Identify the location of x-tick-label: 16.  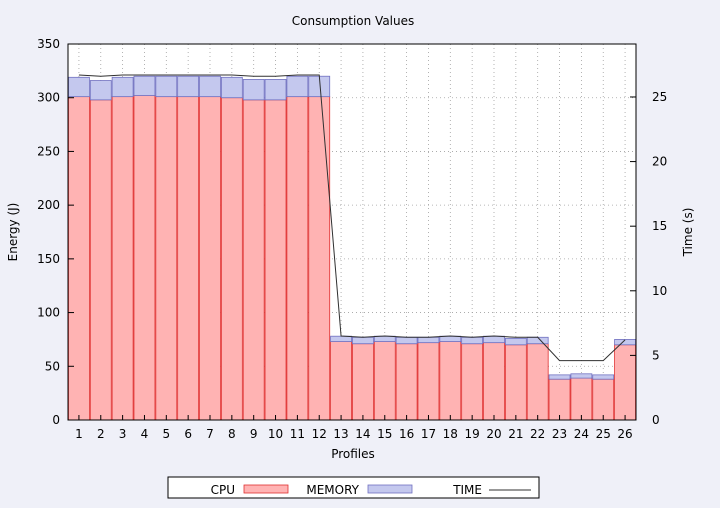
(406, 434).